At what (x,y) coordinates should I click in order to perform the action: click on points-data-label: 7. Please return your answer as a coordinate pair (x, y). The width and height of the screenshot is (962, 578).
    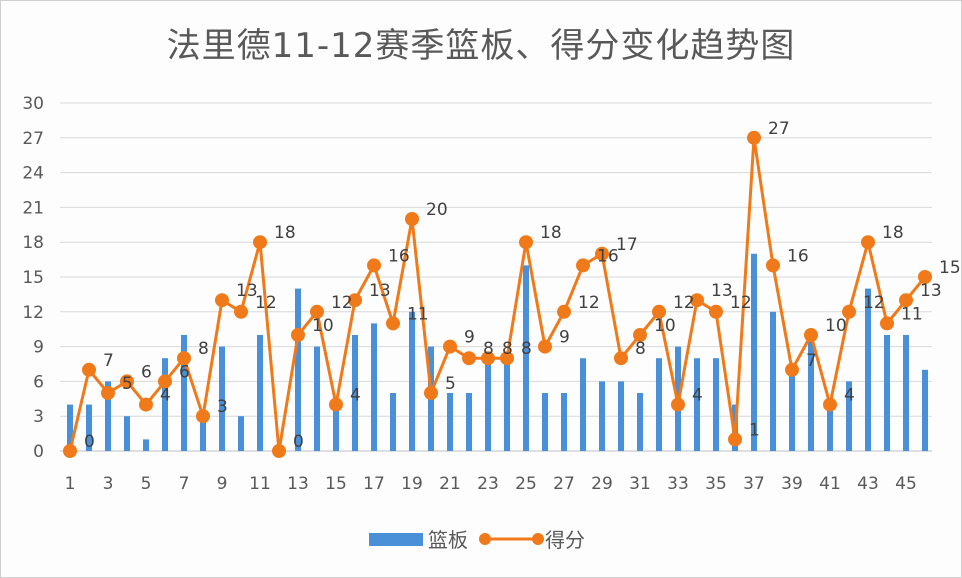
    Looking at the image, I should click on (108, 361).